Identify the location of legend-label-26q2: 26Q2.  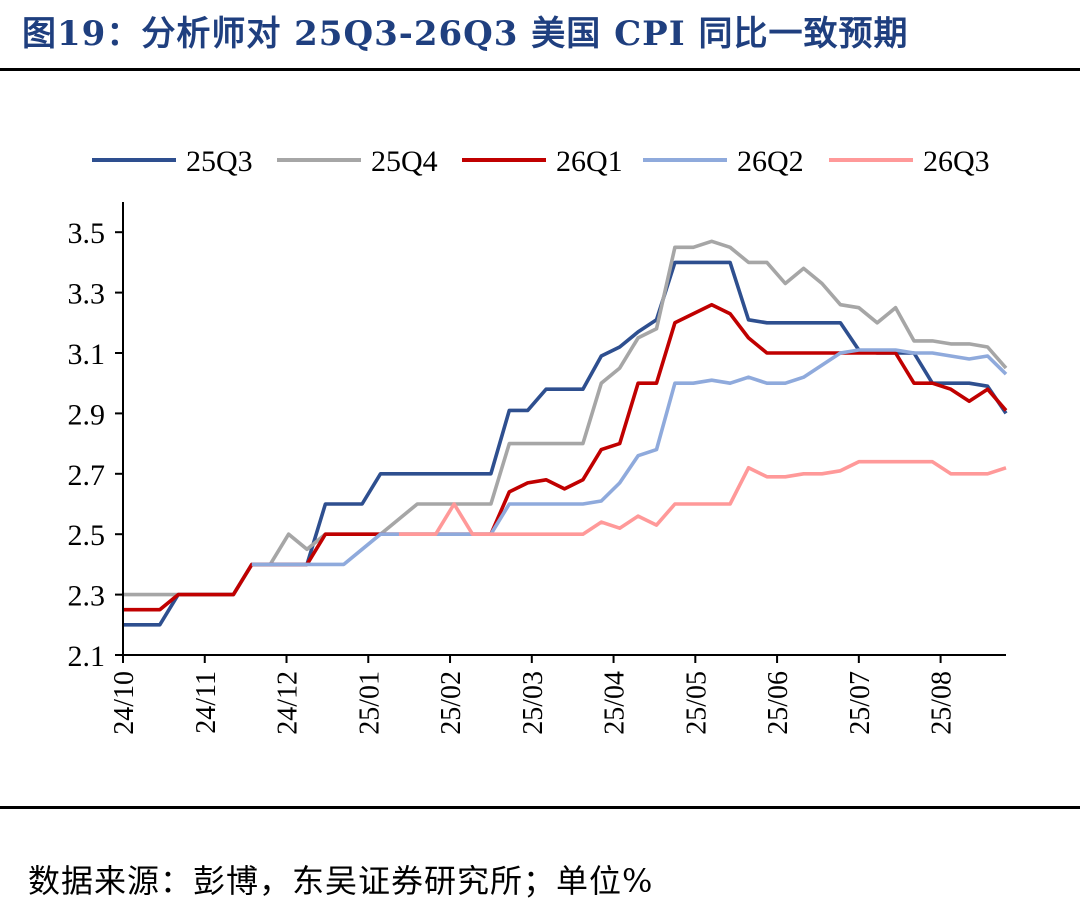
(770, 161).